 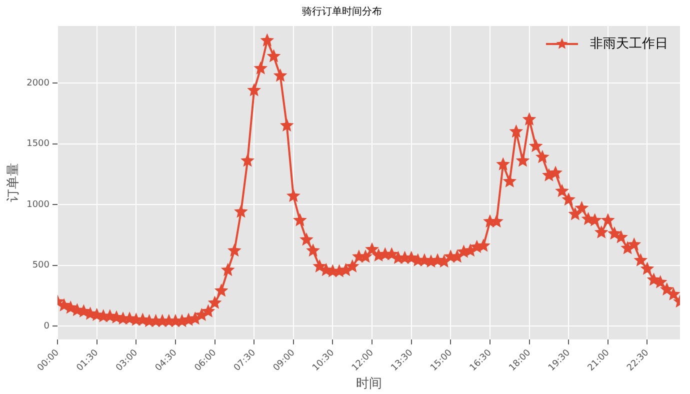 I want to click on y-tick-label: 0, so click(x=47, y=326).